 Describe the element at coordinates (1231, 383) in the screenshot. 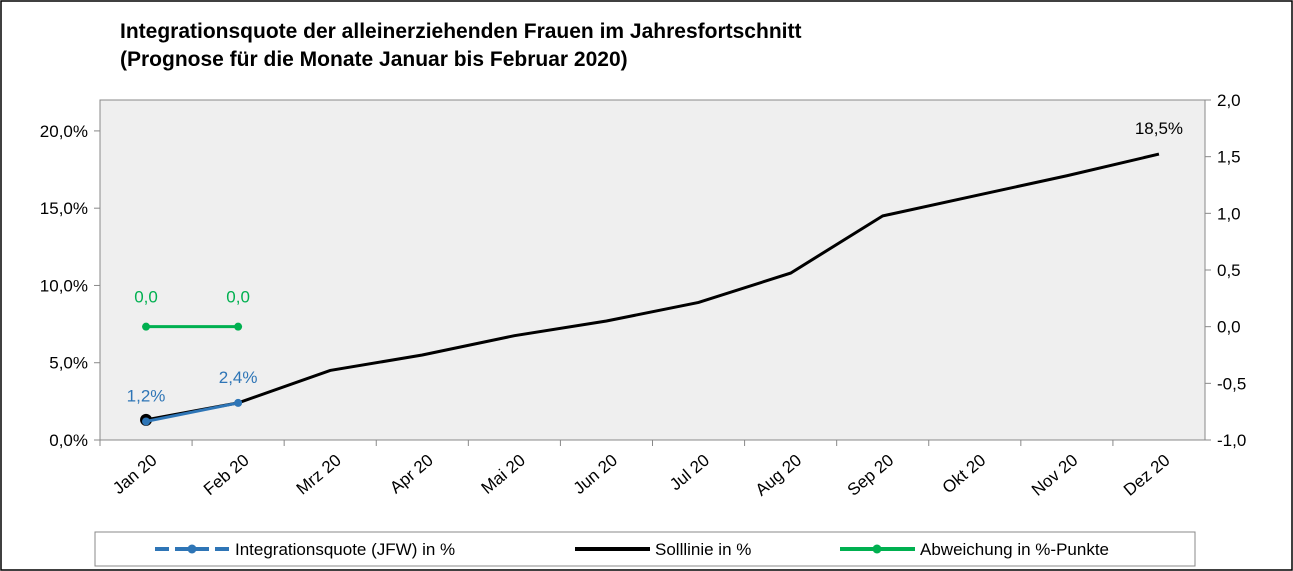

I see `y2-tick-label: -0,5` at that location.